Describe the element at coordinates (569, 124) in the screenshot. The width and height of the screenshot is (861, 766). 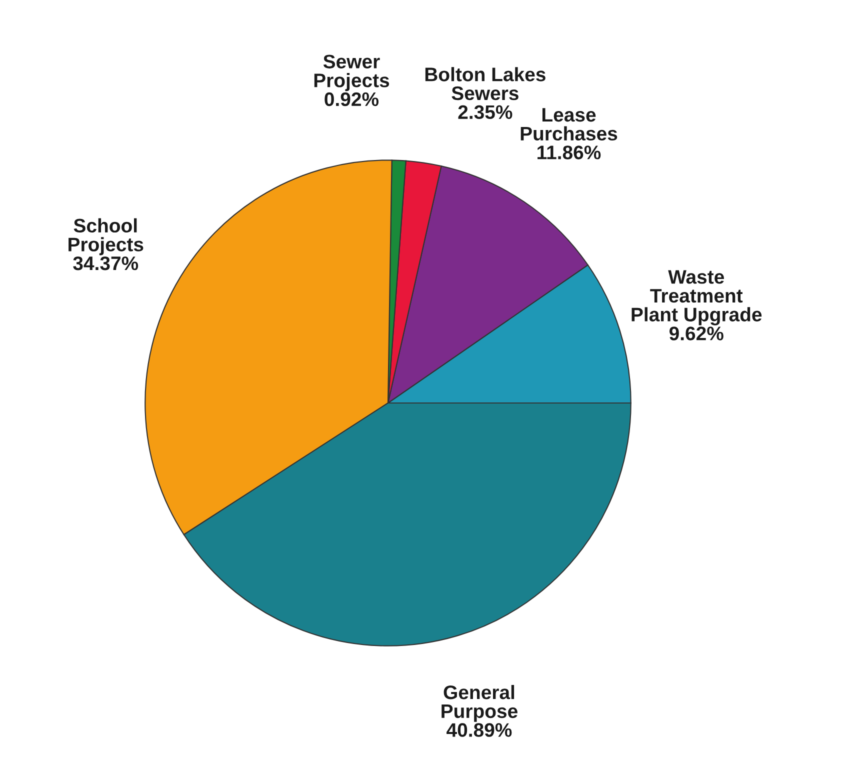
I see `slice-label: Lease Purchases` at that location.